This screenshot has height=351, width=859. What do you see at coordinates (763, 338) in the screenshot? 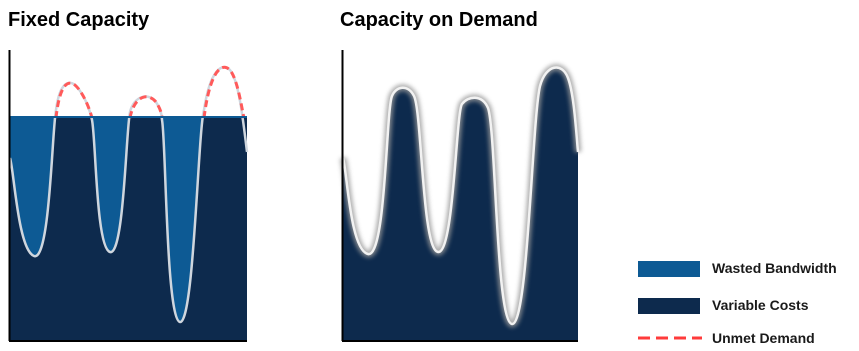
I see `legend-label-unmet-demand: Unmet Demand` at bounding box center [763, 338].